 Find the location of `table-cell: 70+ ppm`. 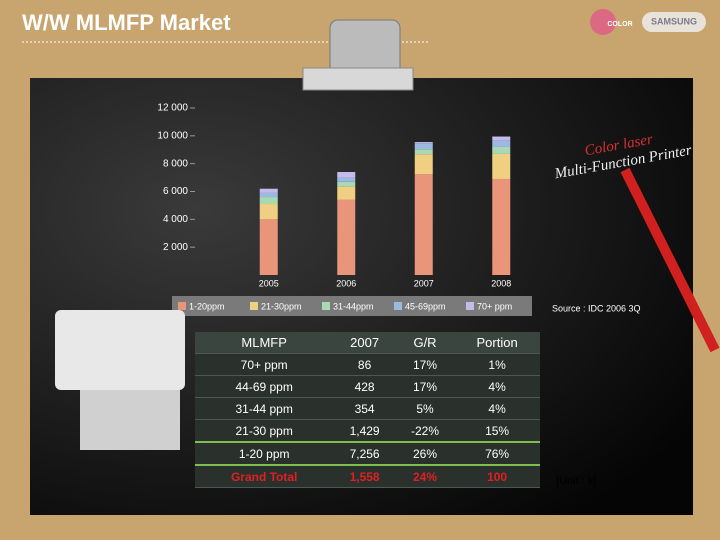

table-cell: 70+ ppm is located at coordinates (264, 364).